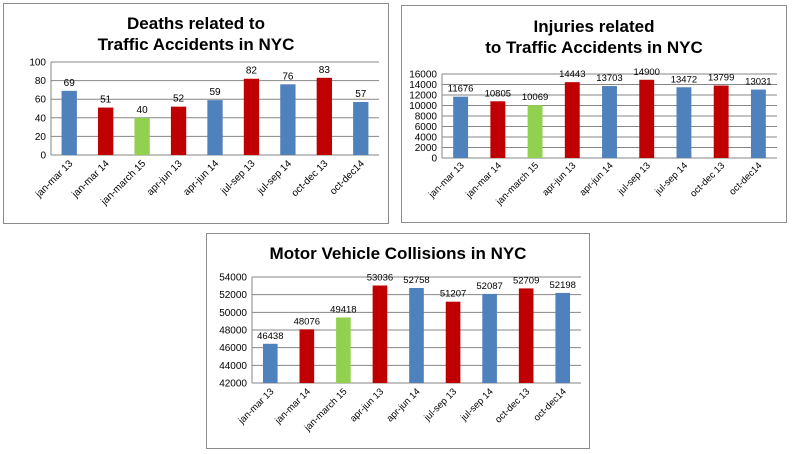 The height and width of the screenshot is (454, 792). I want to click on y-tick-label: 80, so click(41, 81).